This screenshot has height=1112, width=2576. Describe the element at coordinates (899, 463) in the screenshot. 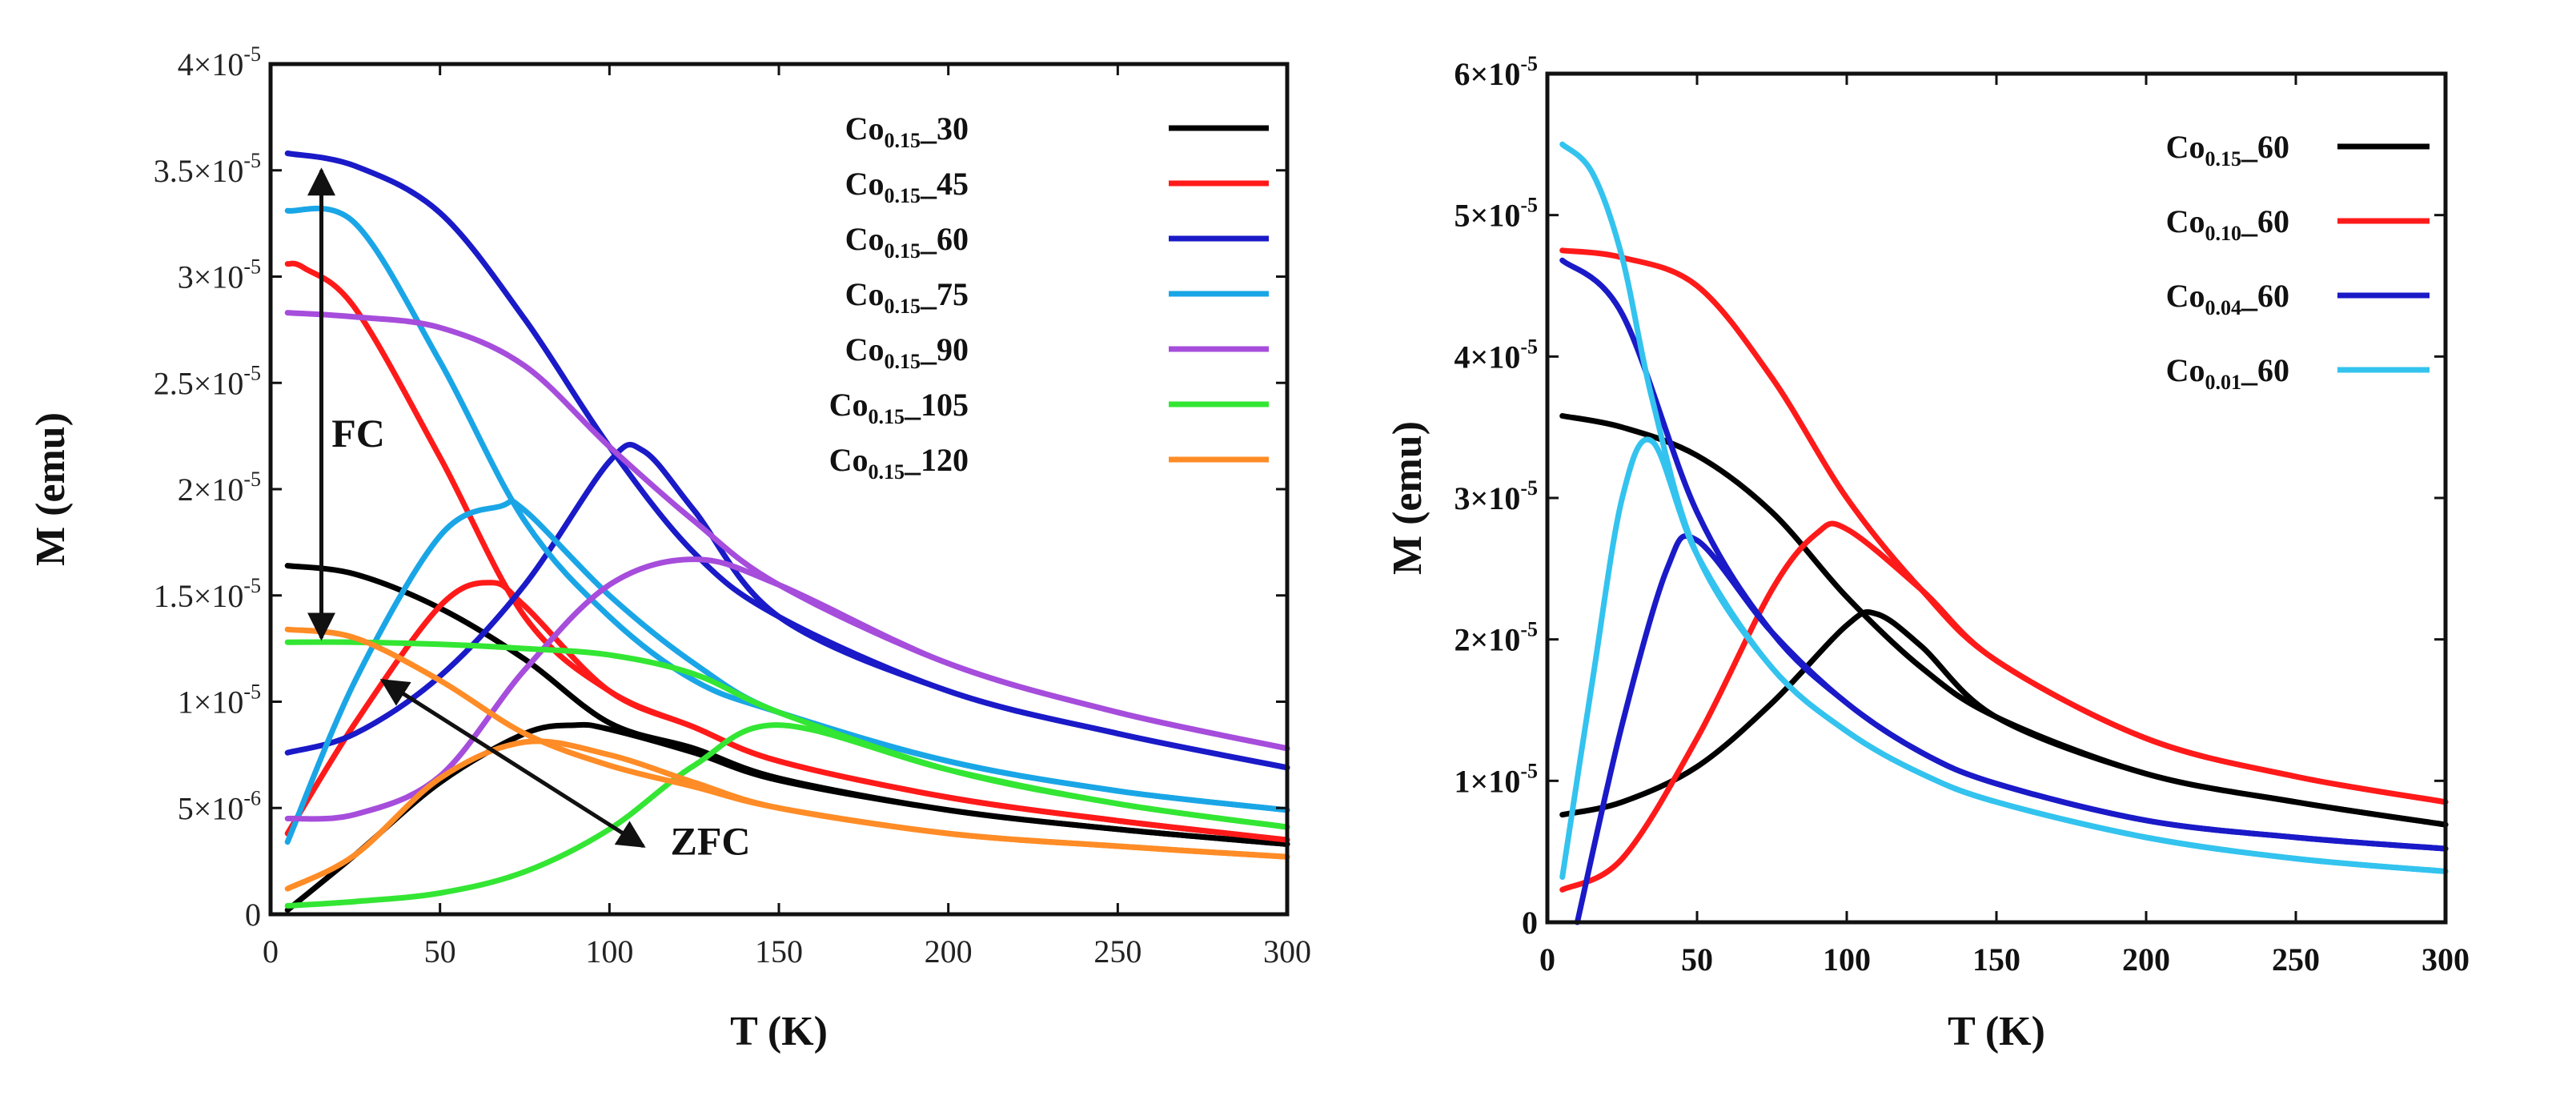

I see `left-legend-label: Co0.15_120` at that location.